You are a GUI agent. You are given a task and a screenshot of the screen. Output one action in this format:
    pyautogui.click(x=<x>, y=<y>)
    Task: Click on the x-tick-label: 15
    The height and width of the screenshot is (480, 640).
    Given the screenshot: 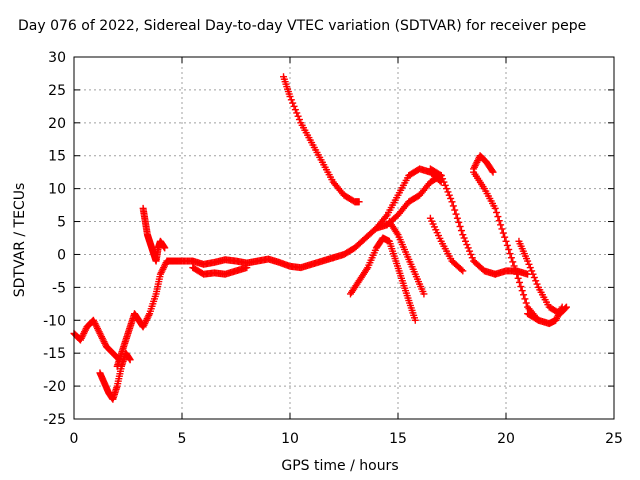 What is the action you would take?
    pyautogui.click(x=398, y=439)
    